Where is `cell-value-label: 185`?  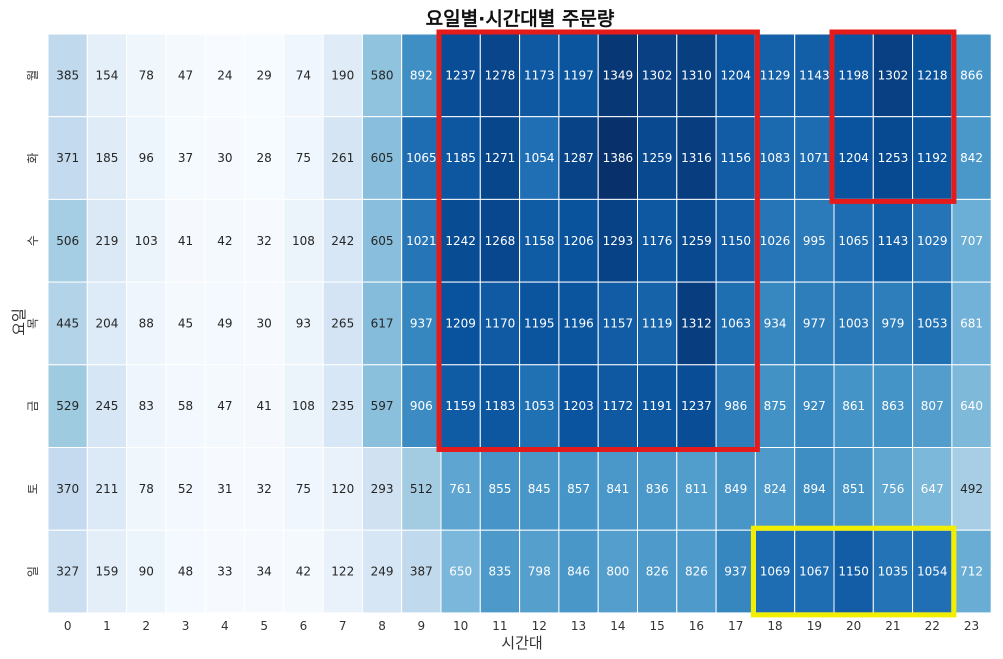 cell-value-label: 185 is located at coordinates (106, 158).